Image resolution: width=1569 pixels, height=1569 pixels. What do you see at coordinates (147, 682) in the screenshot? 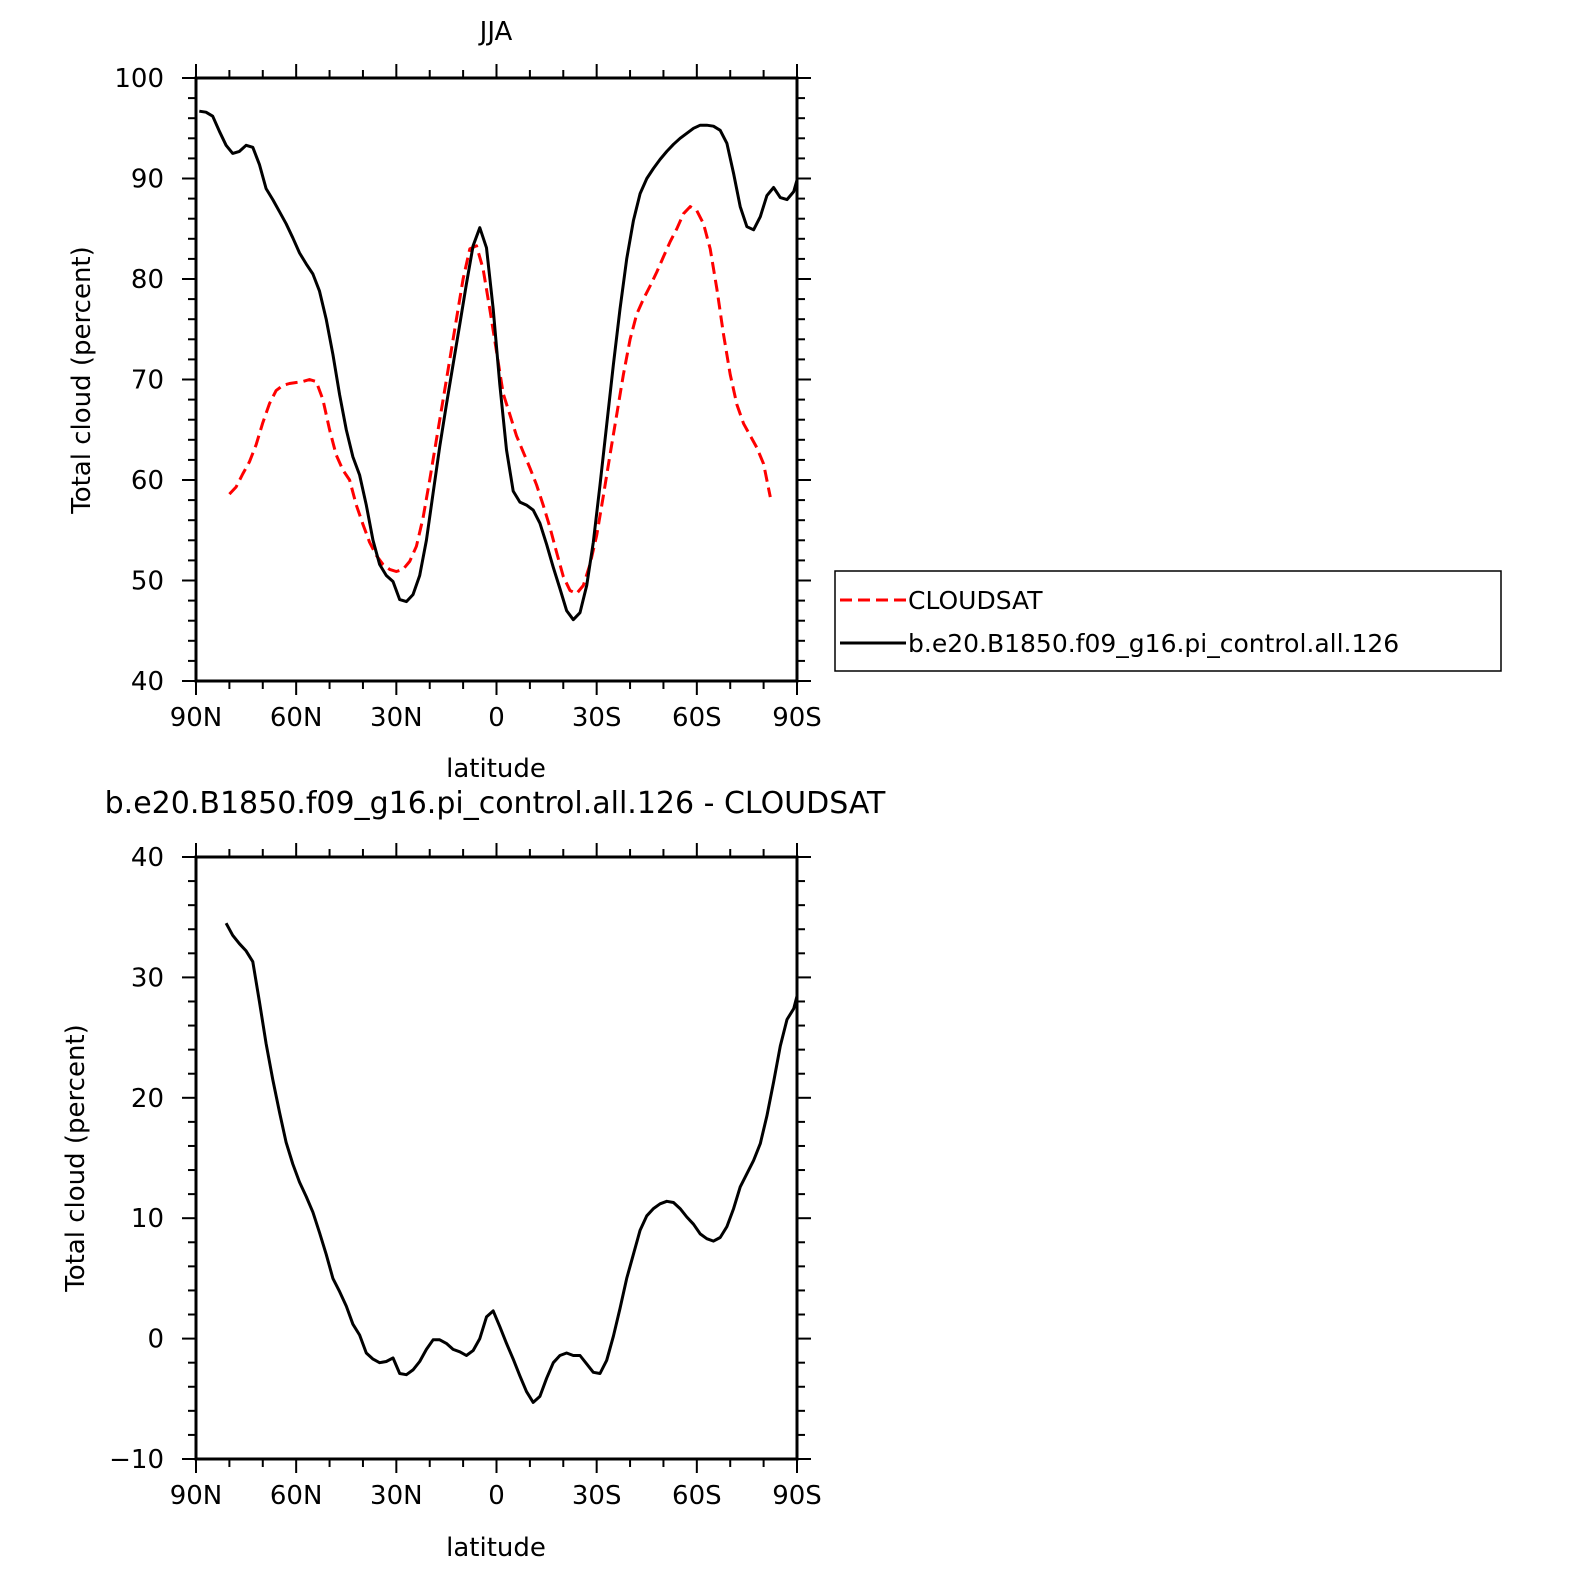
I see `y-tick-label-0: 40` at bounding box center [147, 682].